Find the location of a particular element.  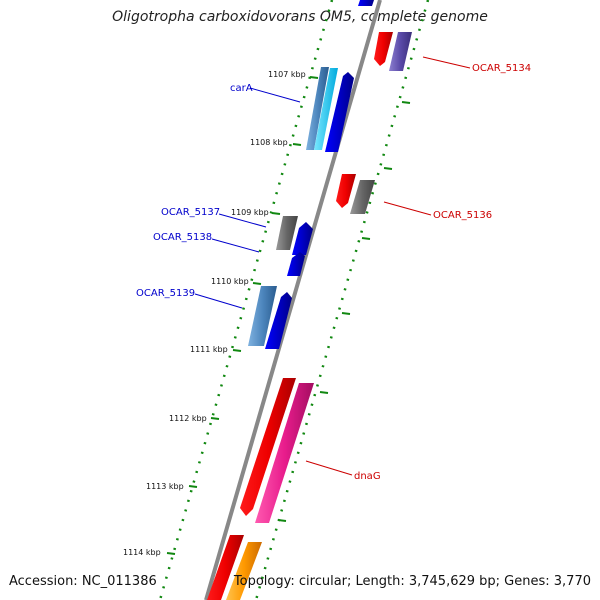

tick-1113: 1113 kbp is located at coordinates (172, 486).